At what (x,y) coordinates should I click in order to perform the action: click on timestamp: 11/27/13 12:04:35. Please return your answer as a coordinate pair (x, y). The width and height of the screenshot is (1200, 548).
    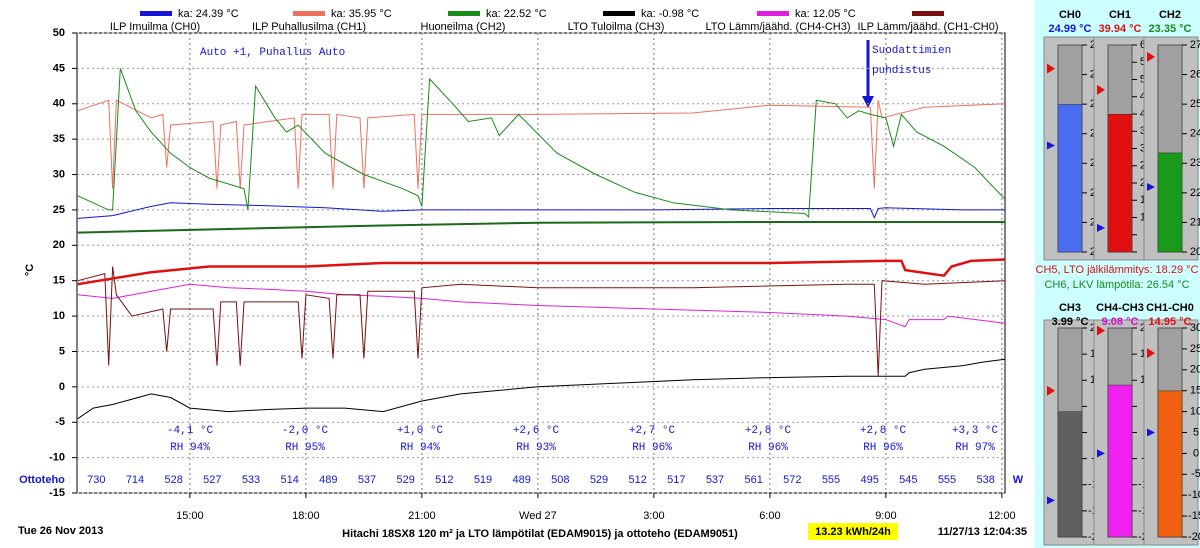
    Looking at the image, I should click on (982, 532).